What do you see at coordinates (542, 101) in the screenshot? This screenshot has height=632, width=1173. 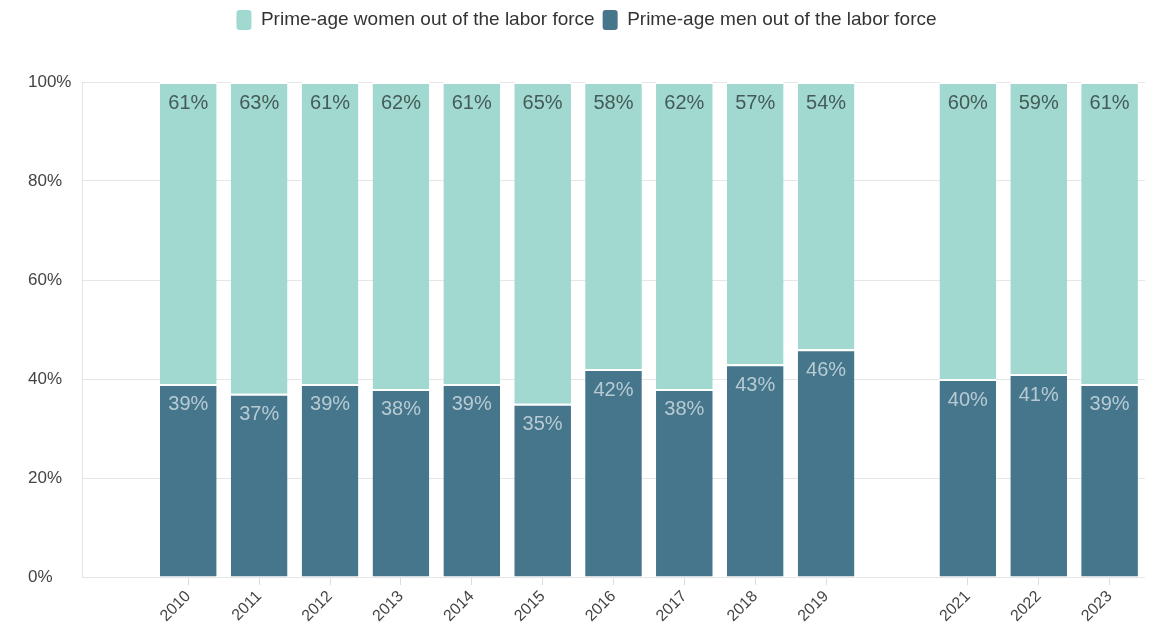 I see `data-label: 65%` at bounding box center [542, 101].